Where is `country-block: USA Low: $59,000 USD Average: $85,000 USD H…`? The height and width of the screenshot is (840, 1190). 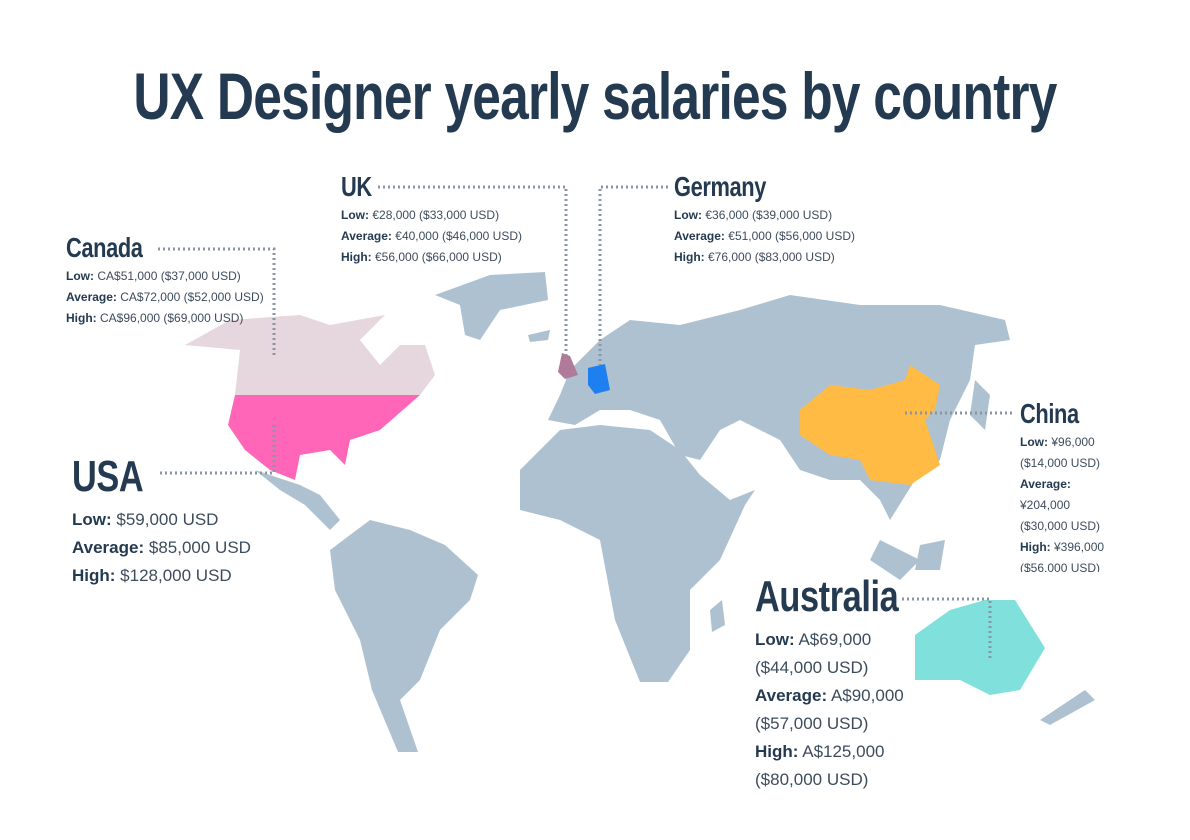
country-block: USA Low: $59,000 USD Average: $85,000 USD H… is located at coordinates (161, 521).